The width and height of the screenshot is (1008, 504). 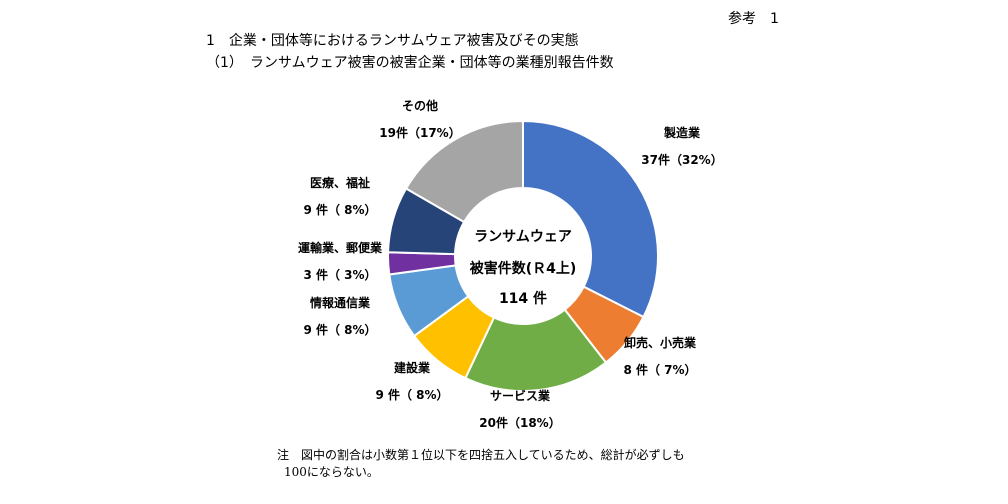 What do you see at coordinates (339, 183) in the screenshot?
I see `slice-name: 医療、福祉` at bounding box center [339, 183].